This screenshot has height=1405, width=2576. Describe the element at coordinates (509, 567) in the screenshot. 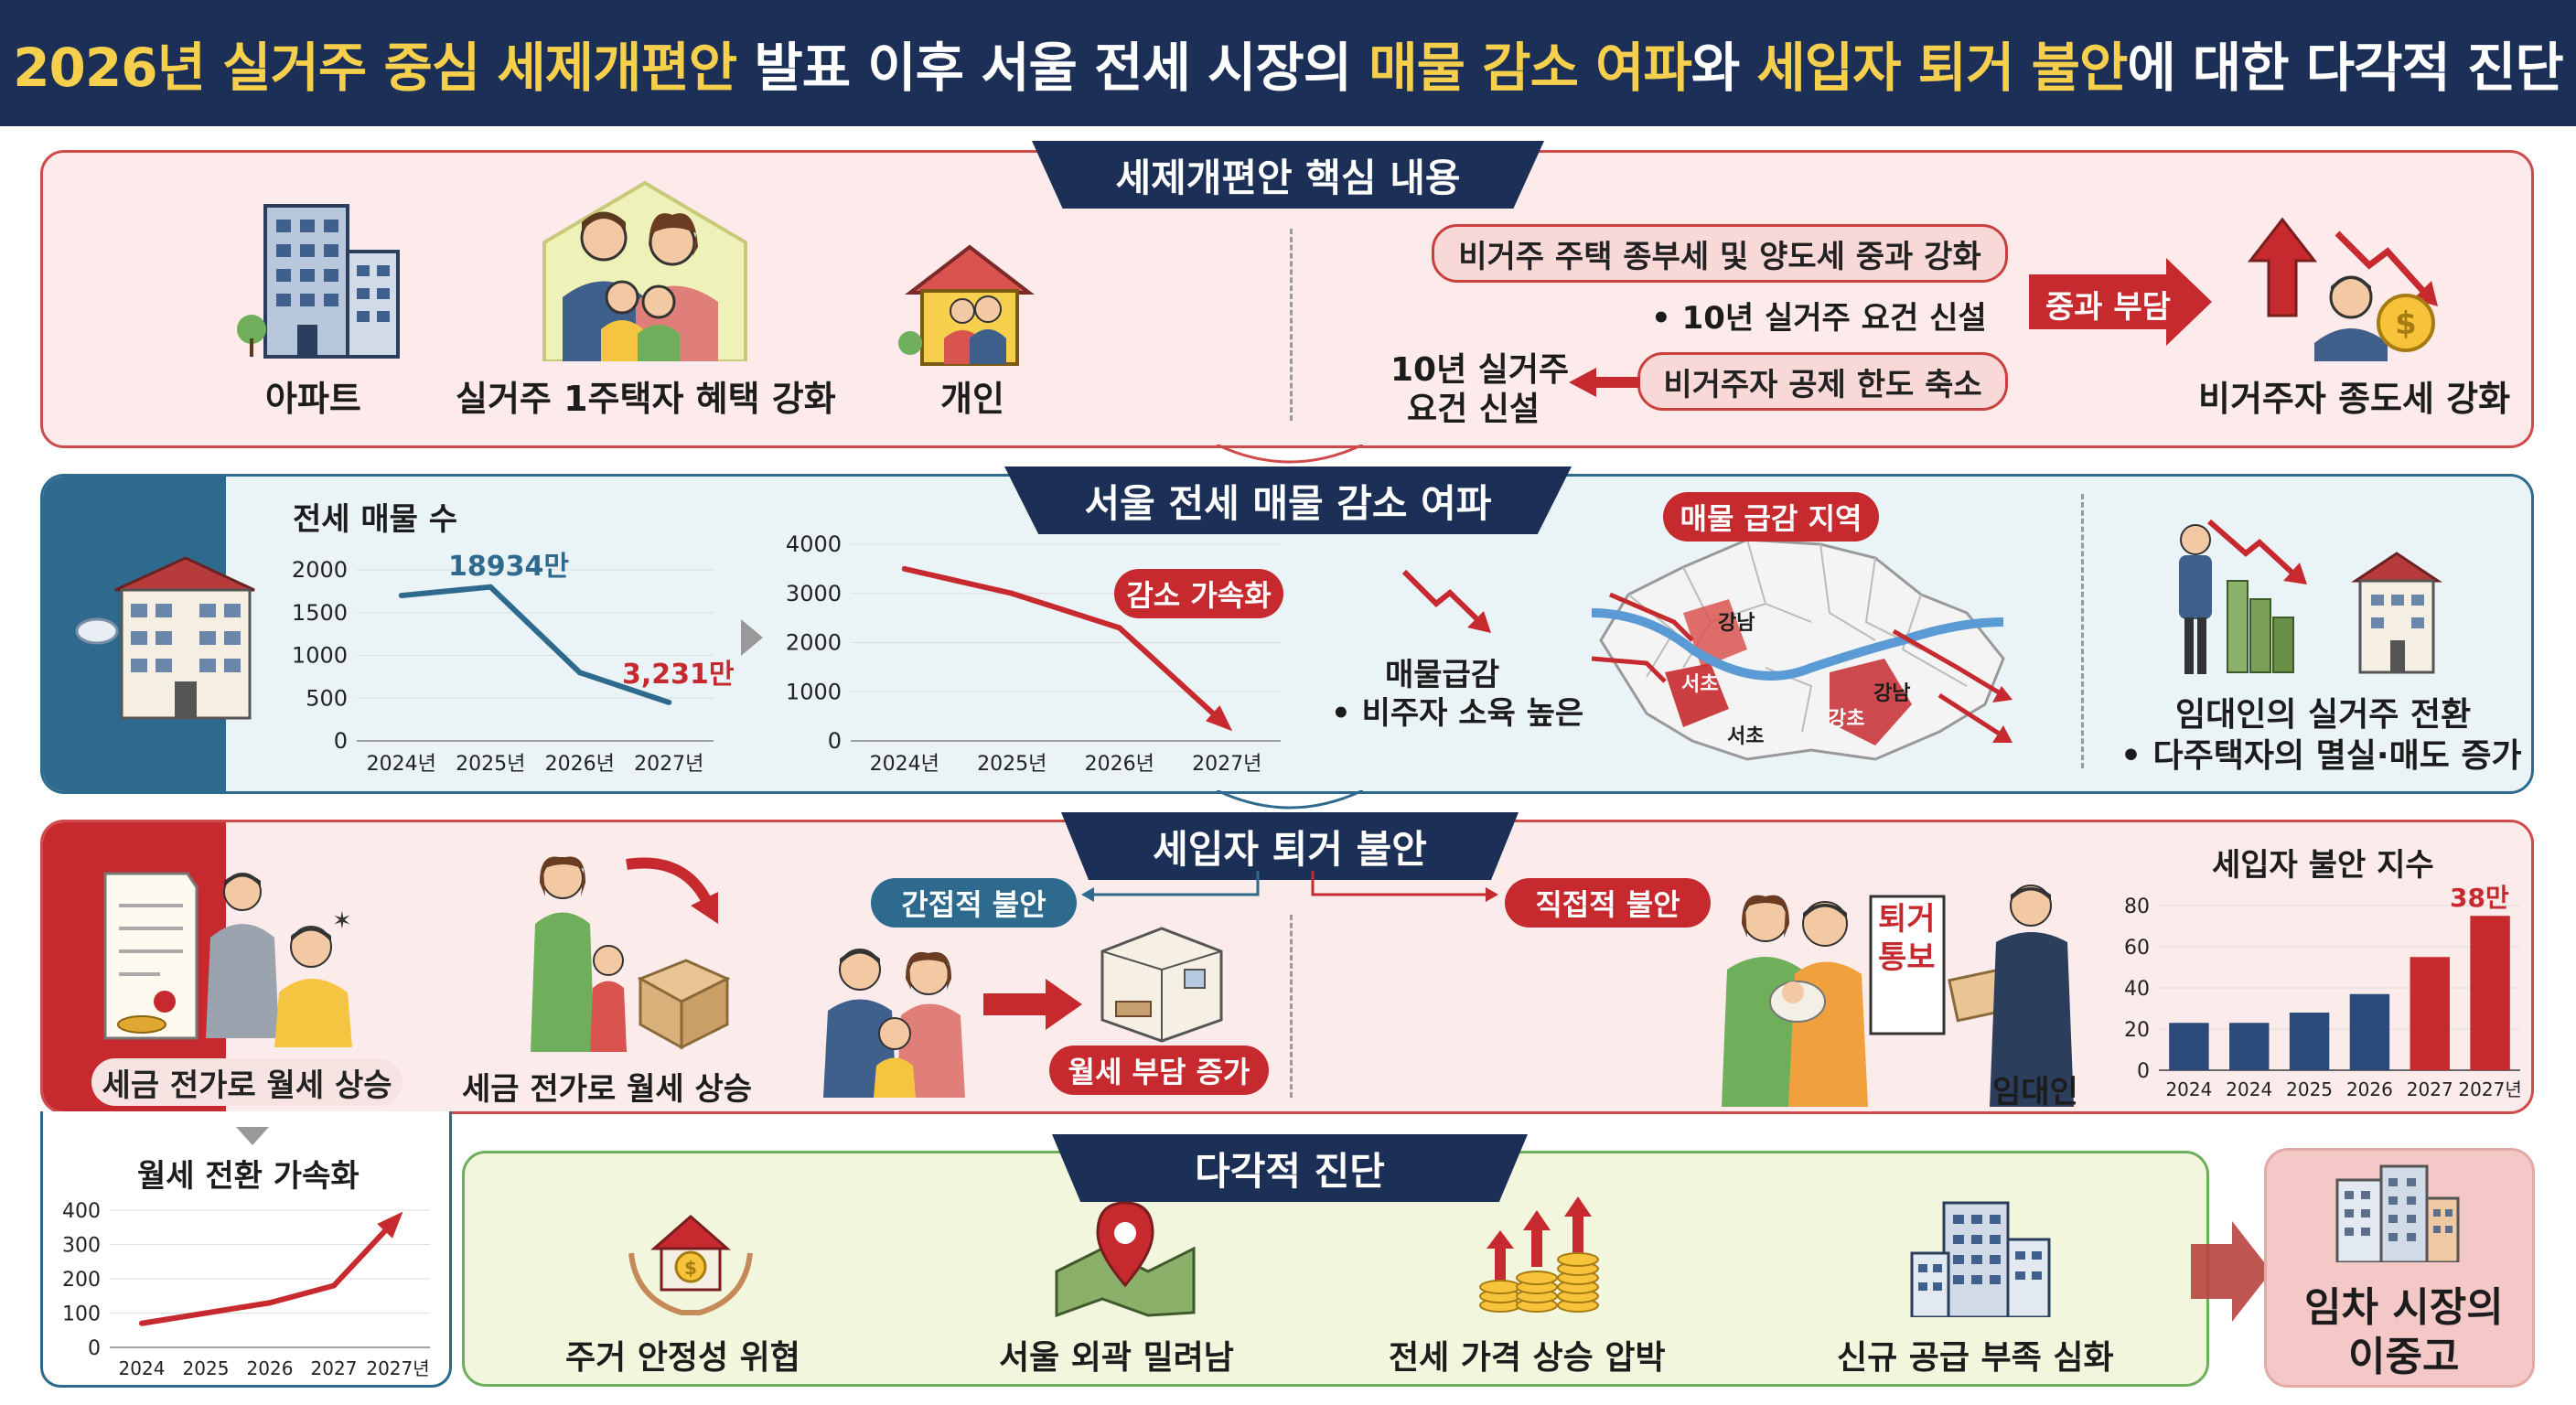

I see `chart1-peak-label: 18934만` at that location.